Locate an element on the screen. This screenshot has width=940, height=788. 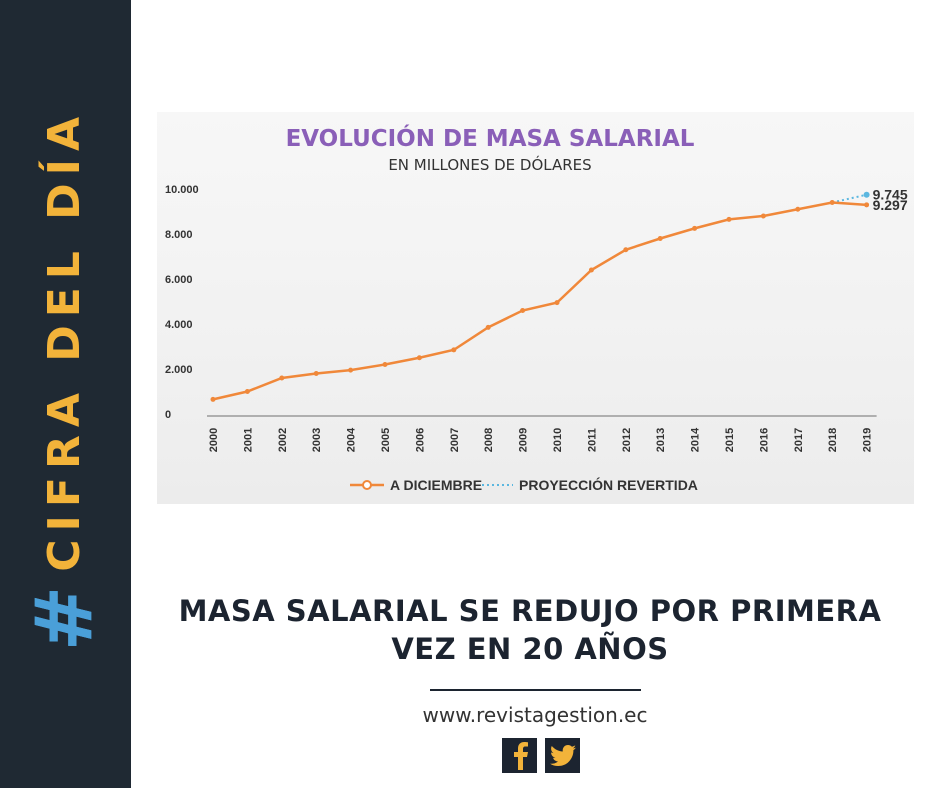
cifra-del-dia-label: # CIFRA DEL DÍA is located at coordinates (65, 380).